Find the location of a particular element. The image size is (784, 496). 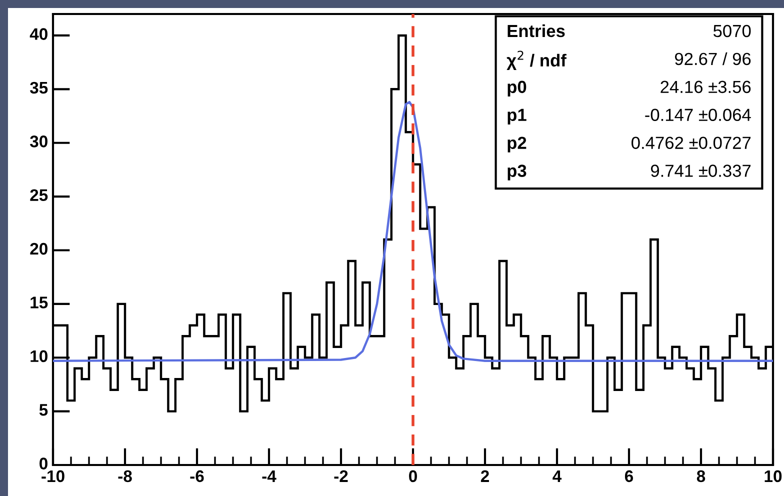

x-tick-label: 4 is located at coordinates (557, 476).